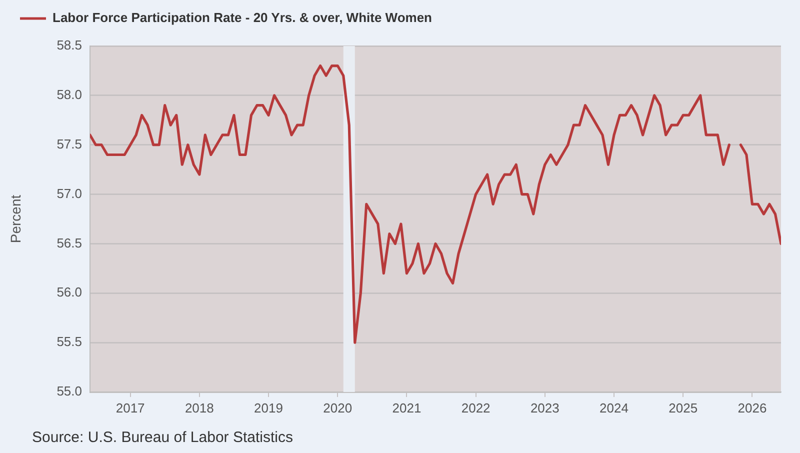  Describe the element at coordinates (683, 408) in the screenshot. I see `x-tick-label: 2025` at that location.